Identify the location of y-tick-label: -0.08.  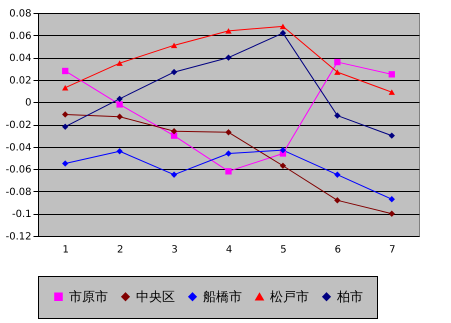
(19, 192).